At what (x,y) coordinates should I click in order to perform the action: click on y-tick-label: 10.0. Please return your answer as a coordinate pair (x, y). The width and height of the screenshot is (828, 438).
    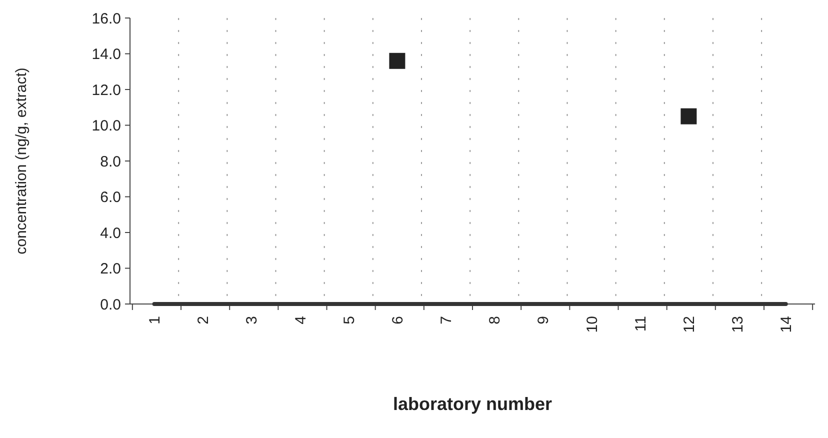
    Looking at the image, I should click on (106, 126).